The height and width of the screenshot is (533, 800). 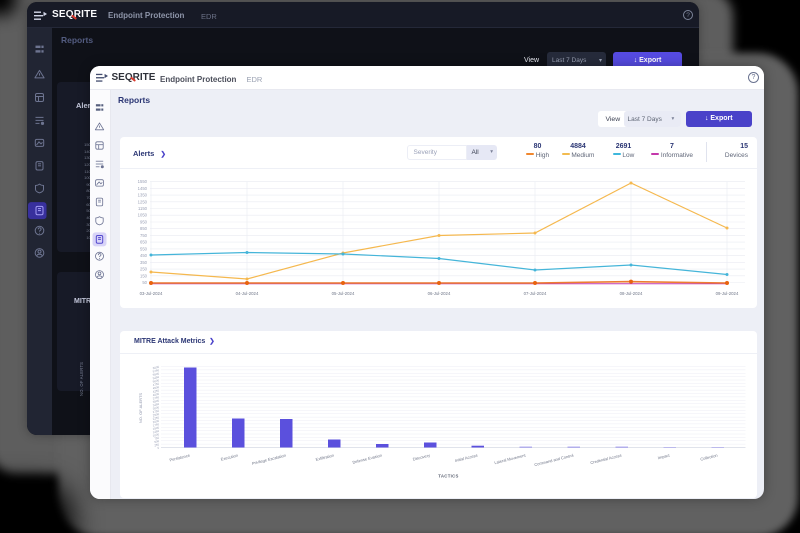 What do you see at coordinates (156, 381) in the screenshot?
I see `svg-text: 5000` at bounding box center [156, 381].